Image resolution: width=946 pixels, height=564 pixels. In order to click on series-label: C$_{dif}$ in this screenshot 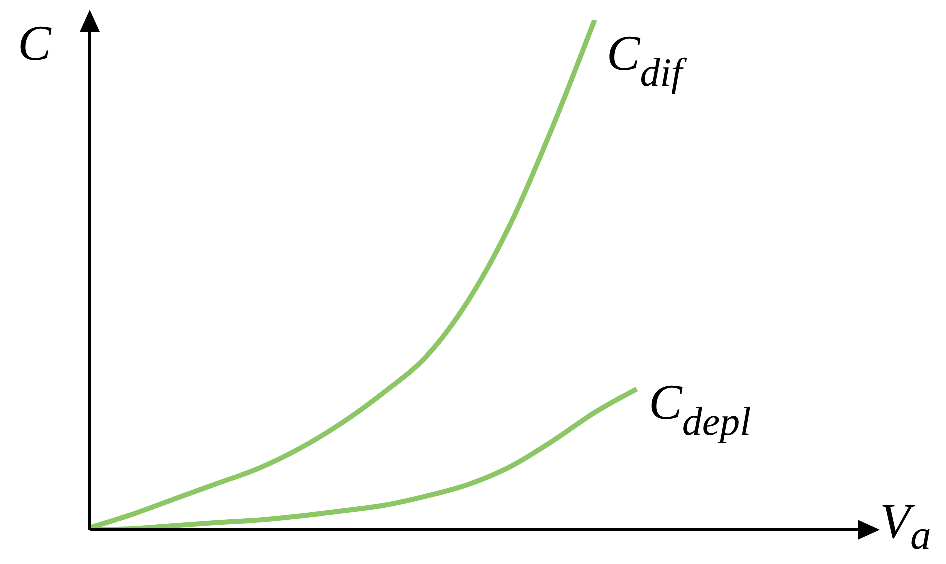, I will do `click(647, 60)`.